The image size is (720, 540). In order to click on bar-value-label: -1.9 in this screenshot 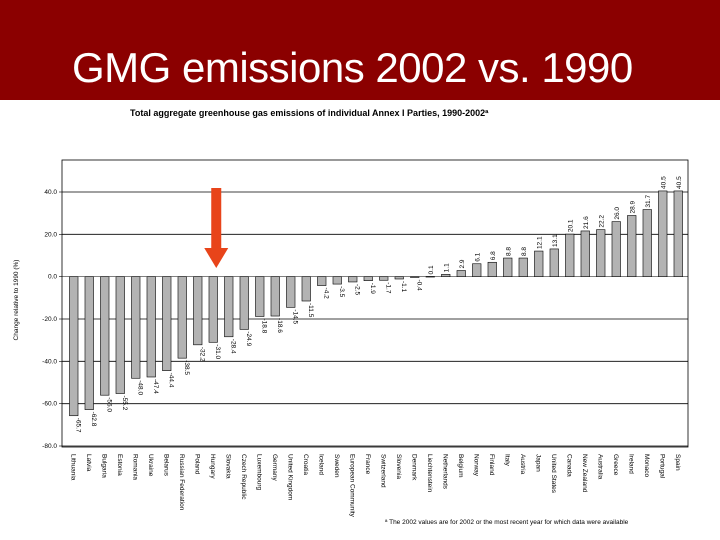, I will do `click(372, 289)`.